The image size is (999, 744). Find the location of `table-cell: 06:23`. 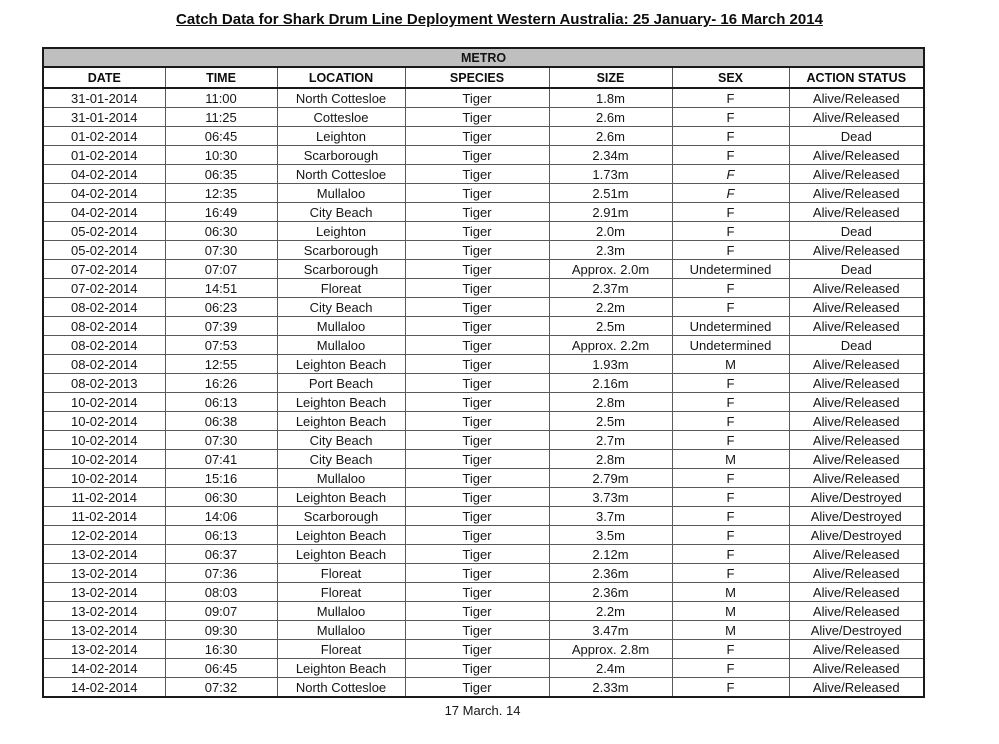

table-cell: 06:23 is located at coordinates (221, 307).